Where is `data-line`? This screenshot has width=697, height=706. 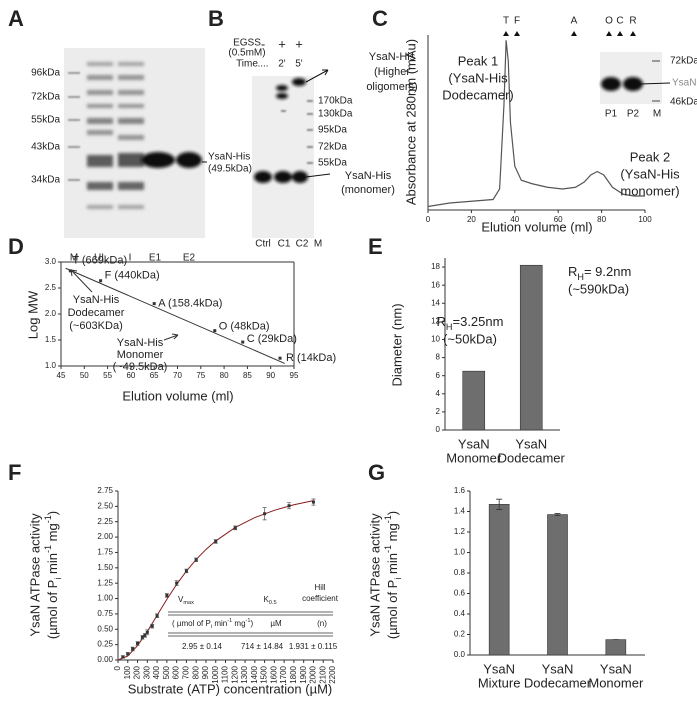
data-line is located at coordinates (536, 124).